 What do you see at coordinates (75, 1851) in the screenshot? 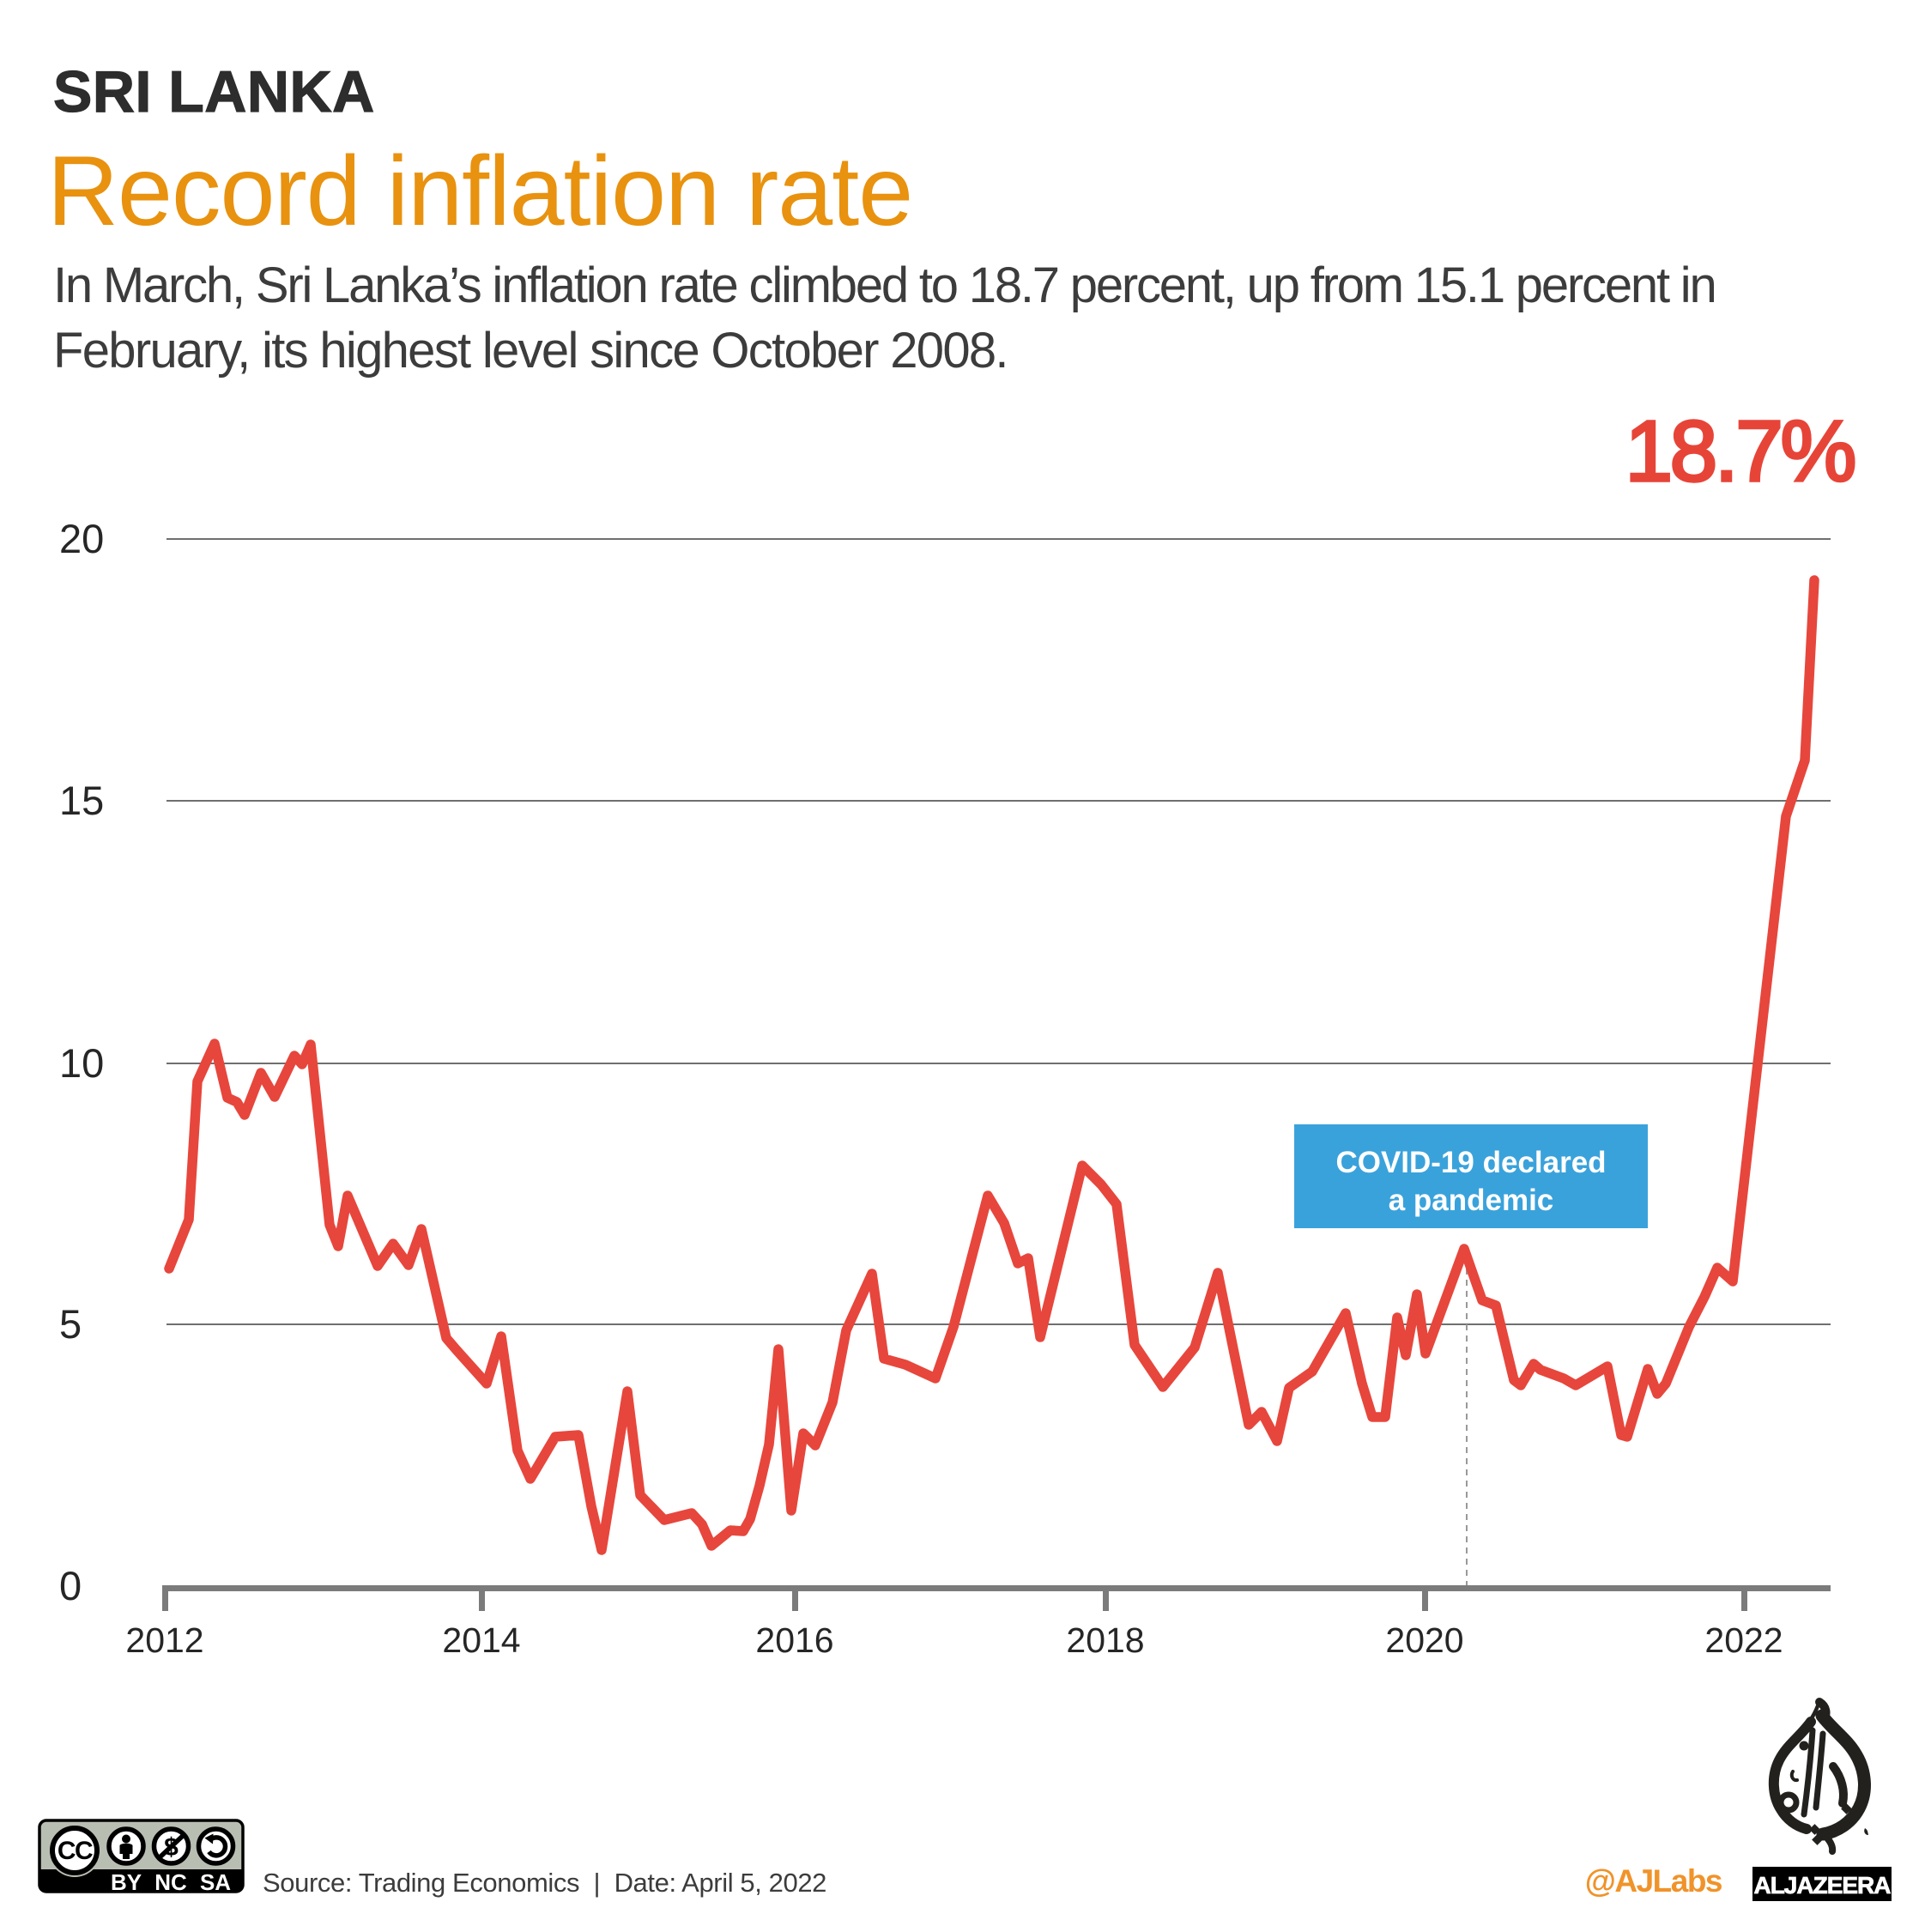
I see `svg-text: CC` at bounding box center [75, 1851].